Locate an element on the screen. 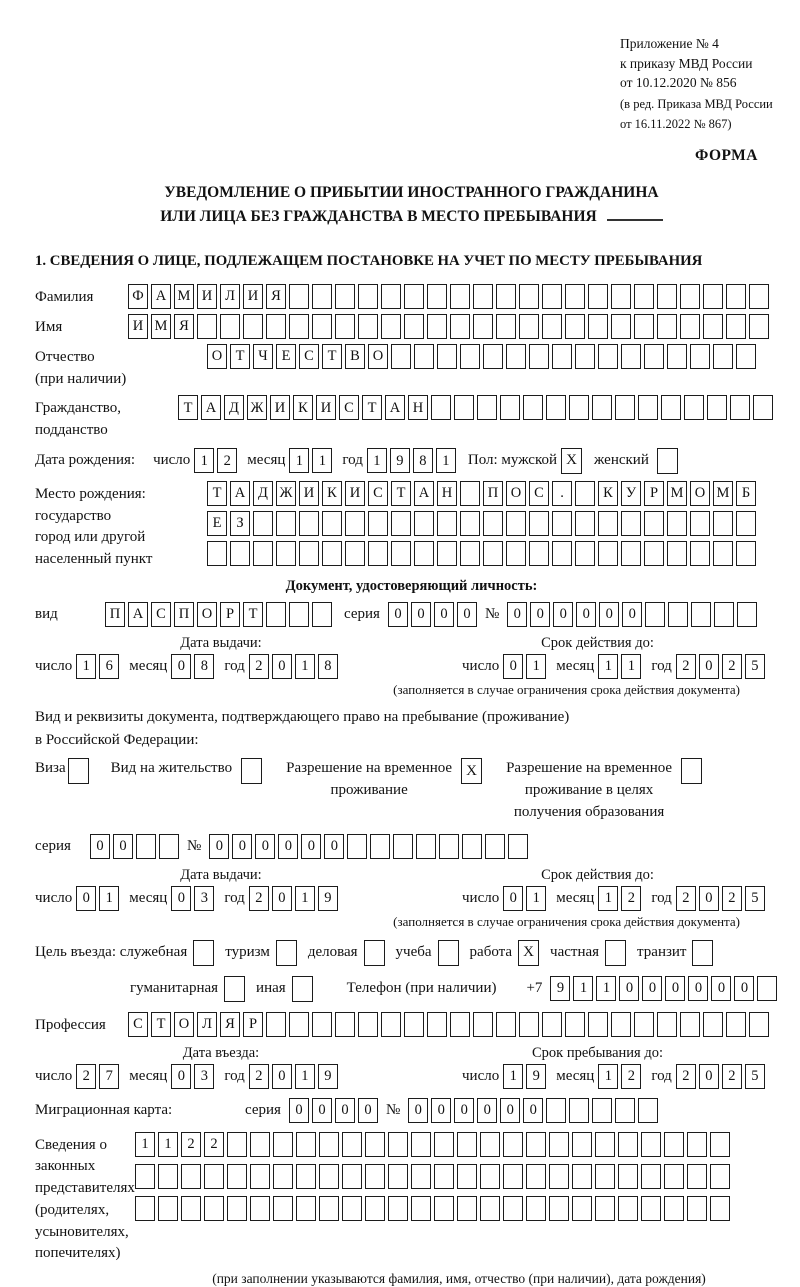 Image resolution: width=800 pixels, height=1287 pixels. char-box: 8 is located at coordinates (327, 666).